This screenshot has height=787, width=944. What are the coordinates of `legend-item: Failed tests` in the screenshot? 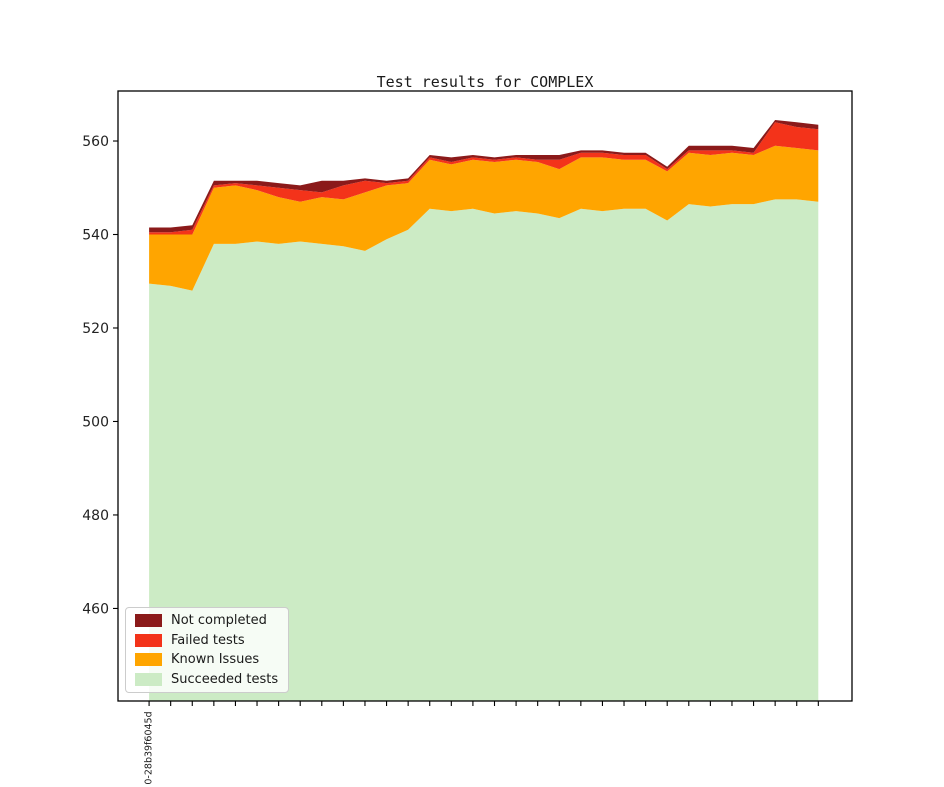 It's located at (207, 640).